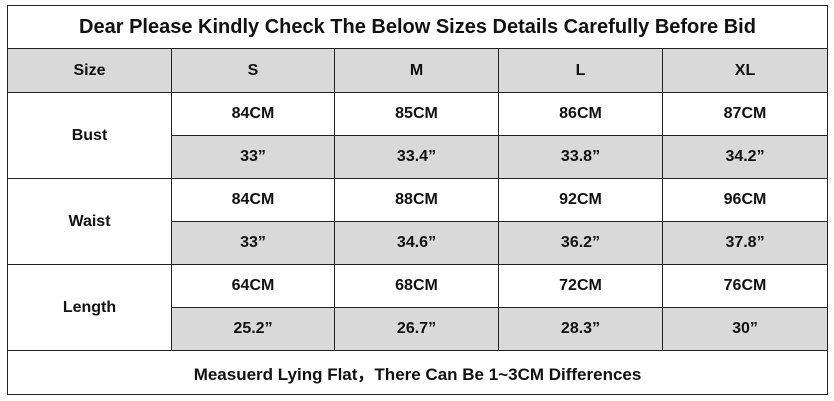 Image resolution: width=834 pixels, height=401 pixels. Describe the element at coordinates (580, 114) in the screenshot. I see `cm-cell: 86CM` at that location.